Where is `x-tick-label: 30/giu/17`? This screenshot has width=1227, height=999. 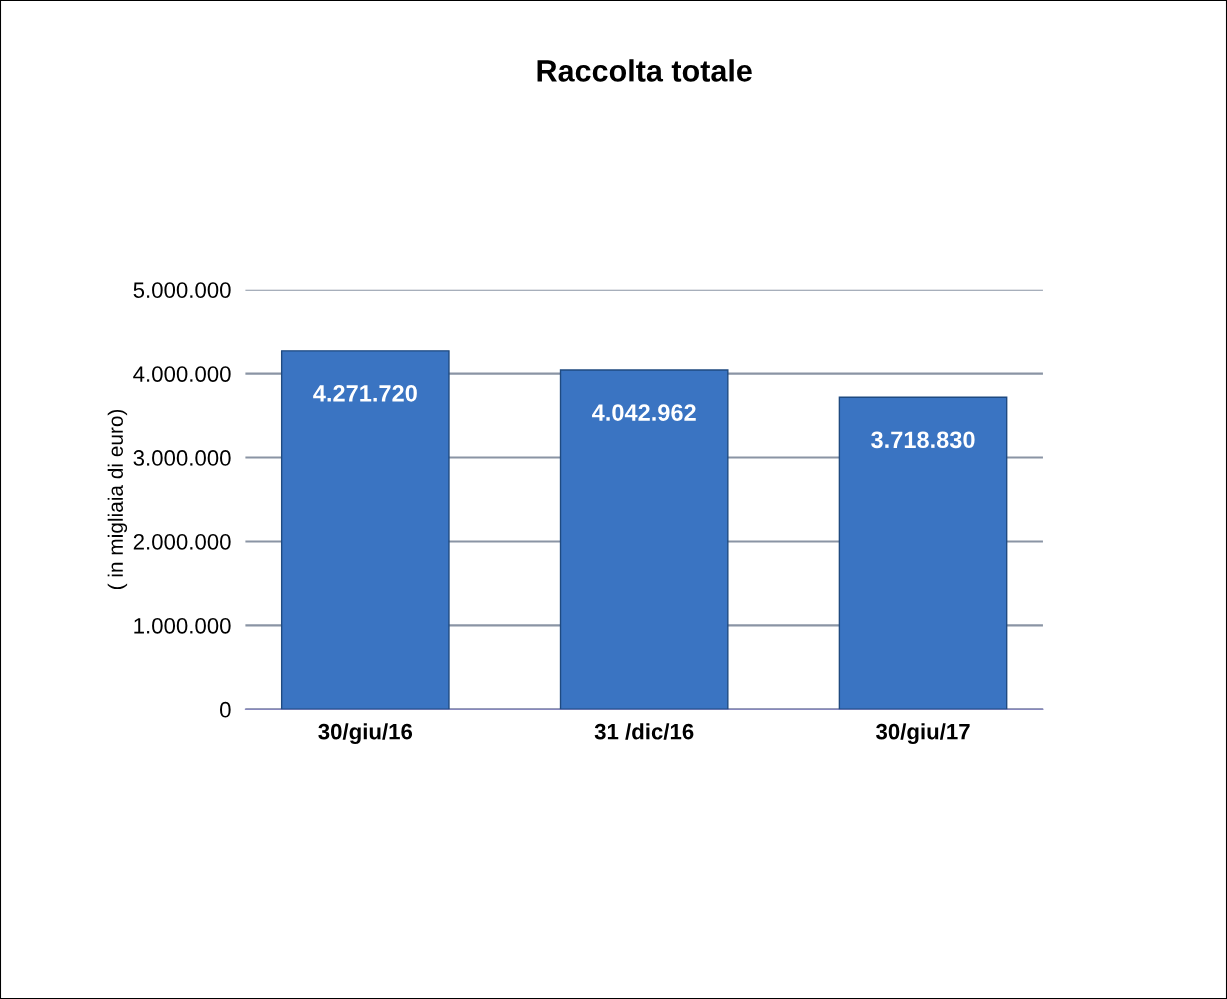
x-tick-label: 30/giu/17 is located at coordinates (923, 733).